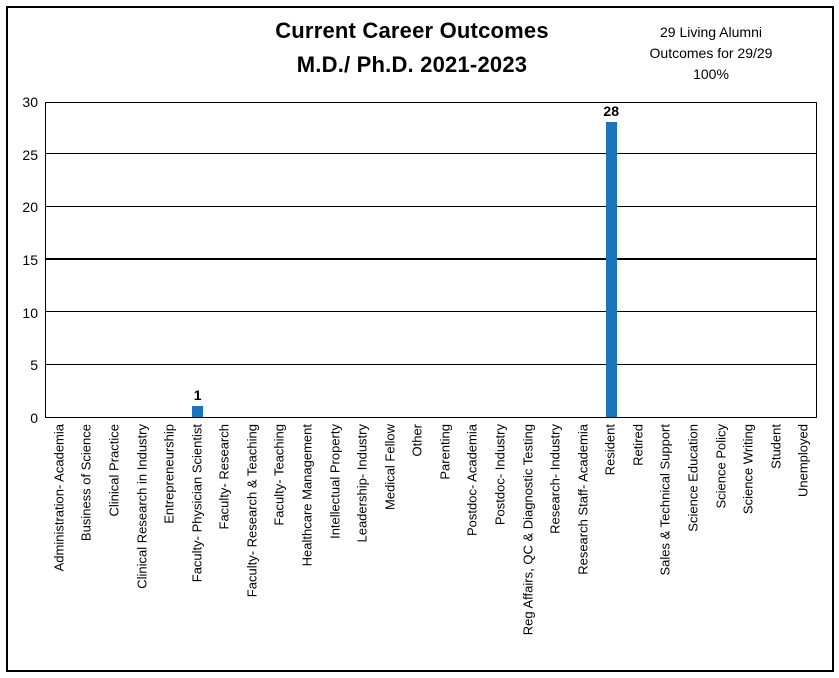  What do you see at coordinates (445, 452) in the screenshot?
I see `x-axis-label: Parenting` at bounding box center [445, 452].